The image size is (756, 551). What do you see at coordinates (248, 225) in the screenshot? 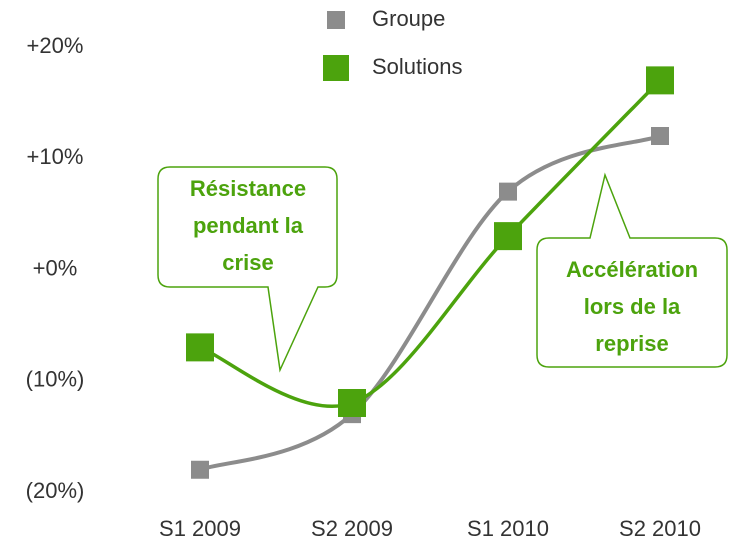
I see `annotation-text: pendant la` at bounding box center [248, 225].